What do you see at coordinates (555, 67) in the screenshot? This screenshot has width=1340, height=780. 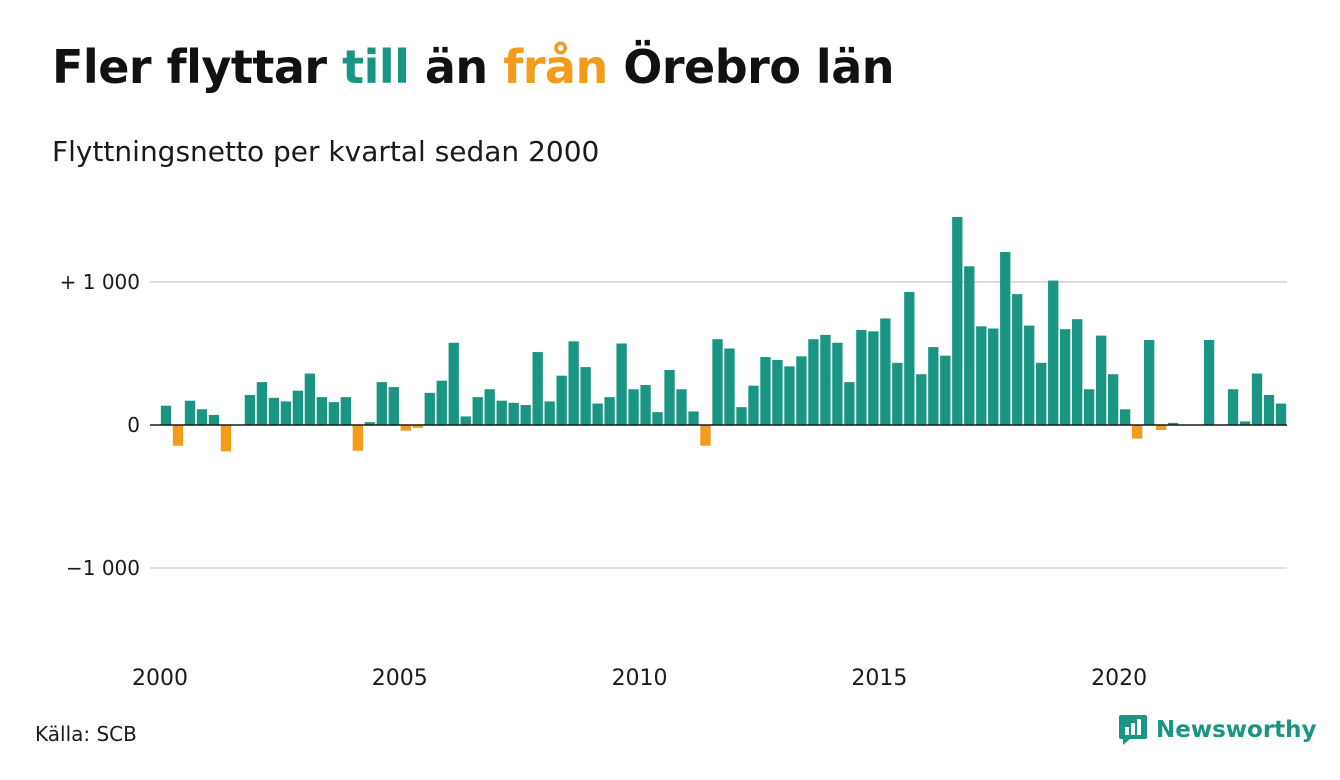 I see `title-highlight-fran: från` at bounding box center [555, 67].